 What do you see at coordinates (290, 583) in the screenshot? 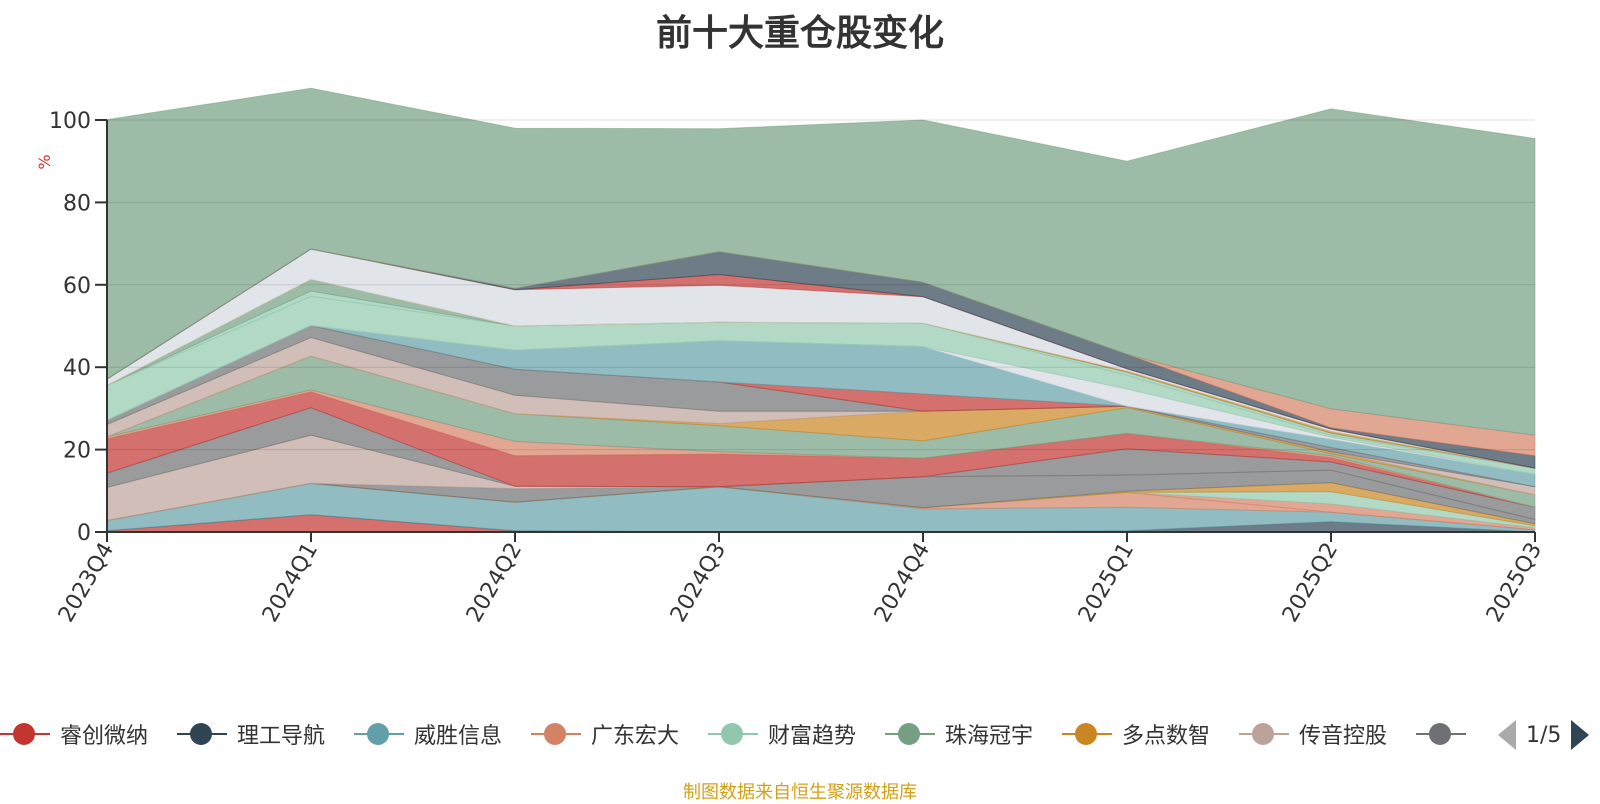
I see `x-tick-label: 2024Q1` at bounding box center [290, 583].